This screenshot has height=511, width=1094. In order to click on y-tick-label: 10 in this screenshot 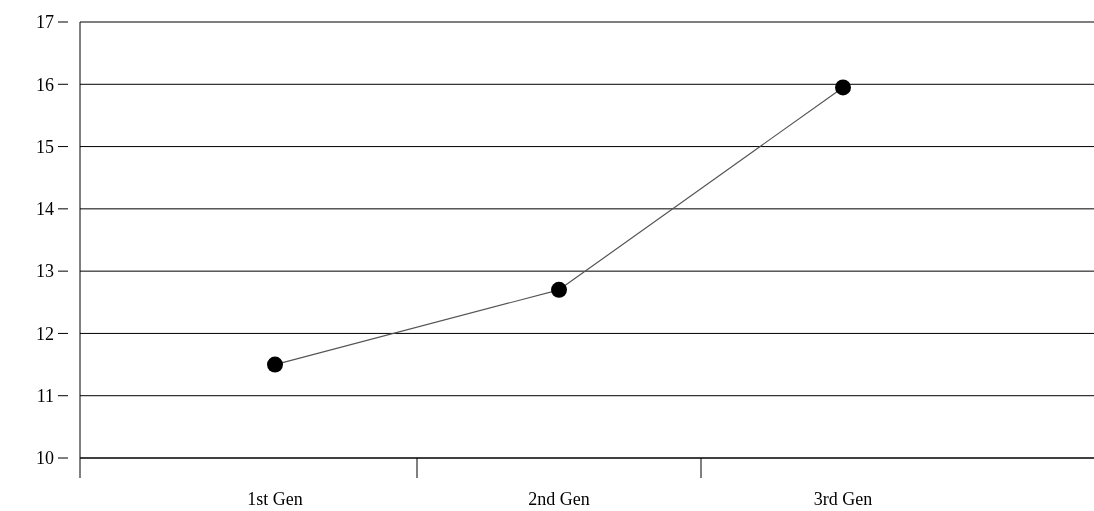, I will do `click(45, 458)`.